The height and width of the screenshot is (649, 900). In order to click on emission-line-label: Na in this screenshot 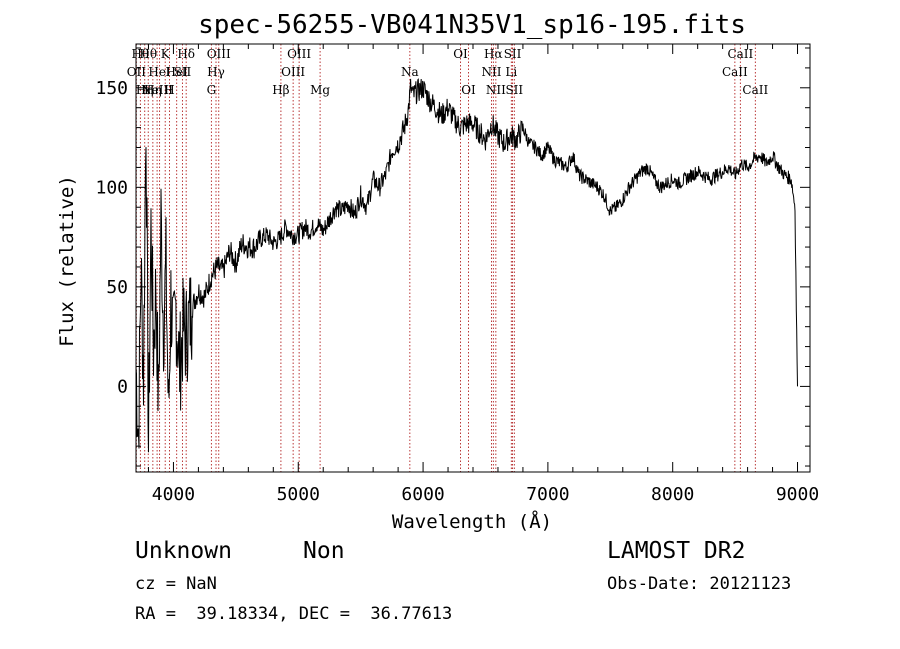, I will do `click(410, 72)`.